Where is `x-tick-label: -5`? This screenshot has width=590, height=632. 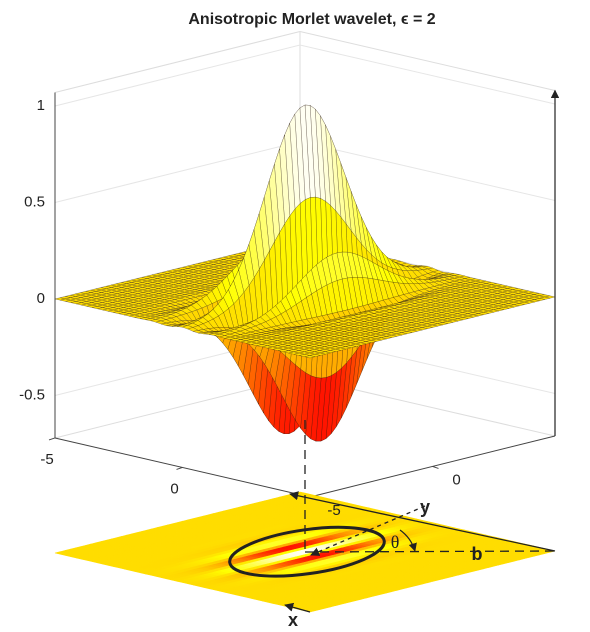
x-tick-label: -5 is located at coordinates (46, 459).